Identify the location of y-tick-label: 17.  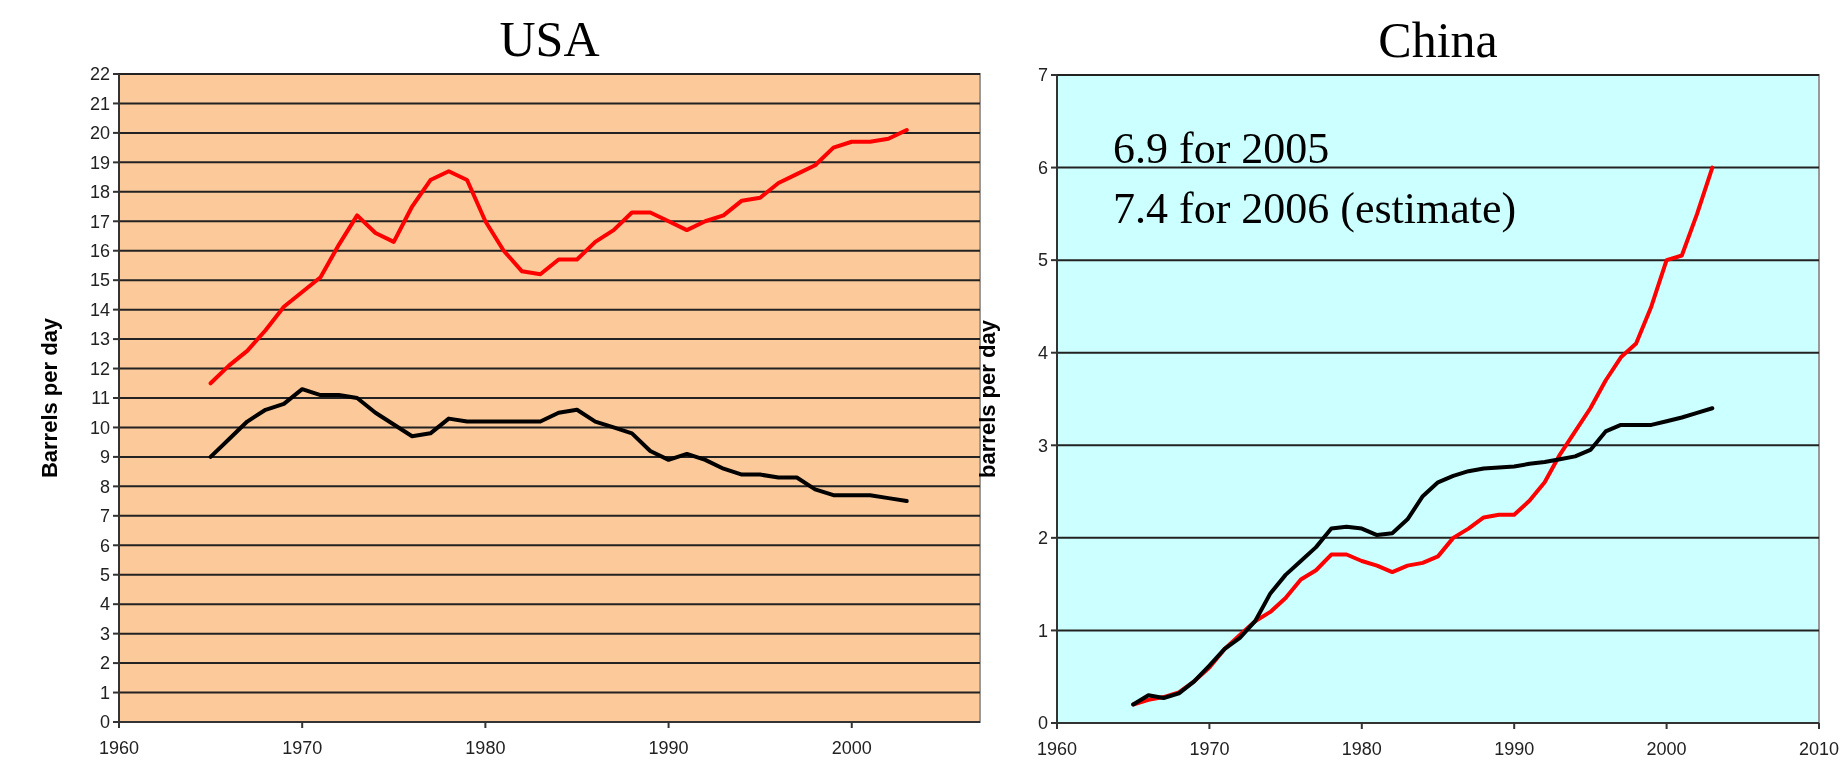
(99, 221).